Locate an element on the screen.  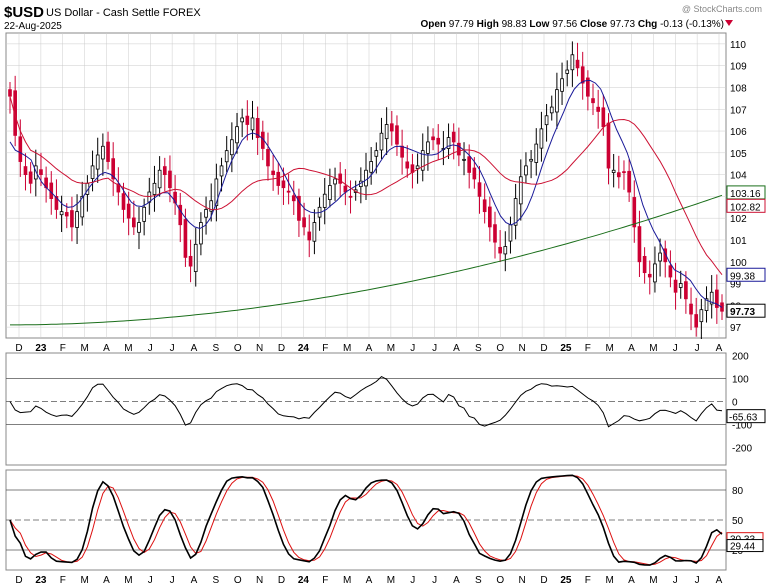
cci-last-value: -65.63 is located at coordinates (743, 418).